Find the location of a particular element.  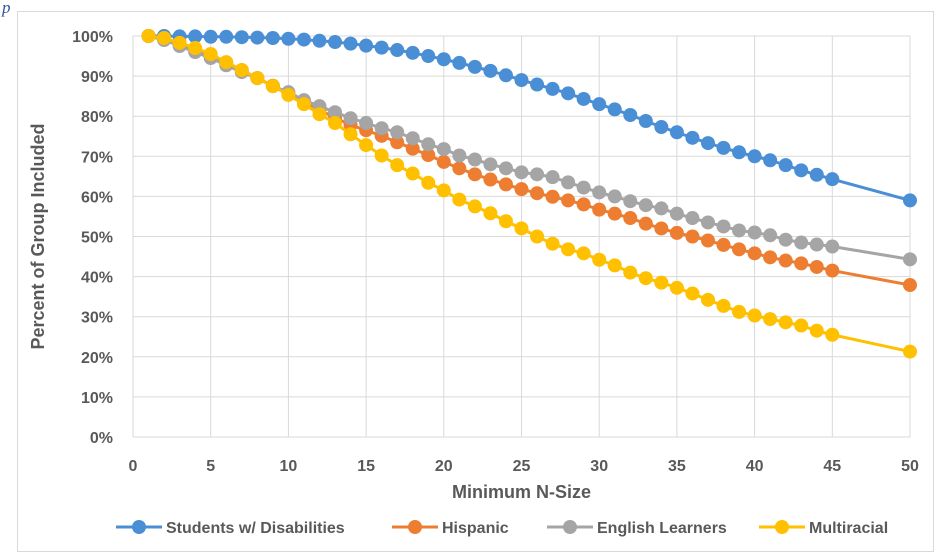

x-tick-label: 50 is located at coordinates (910, 466).